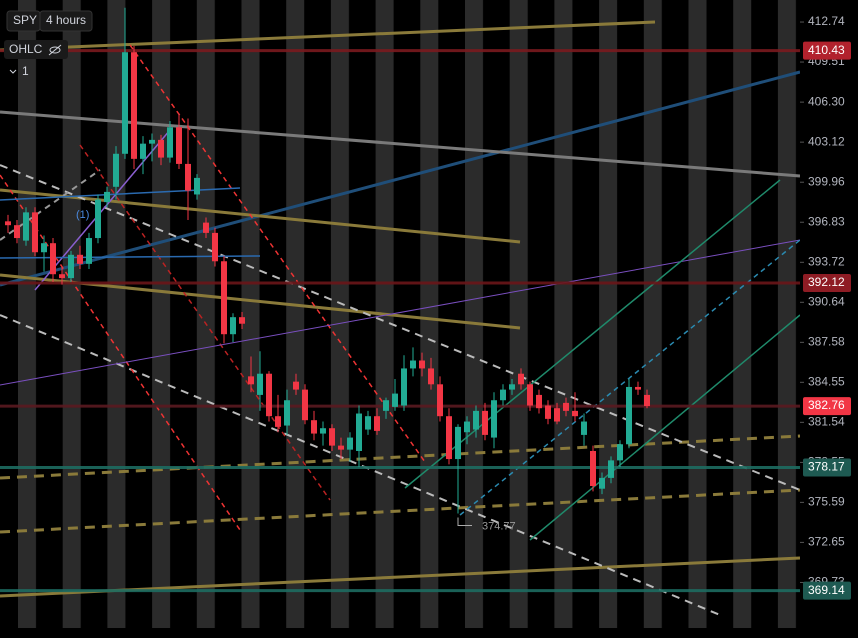 The height and width of the screenshot is (638, 858). Describe the element at coordinates (665, 427) in the screenshot. I see `channel-line` at that location.